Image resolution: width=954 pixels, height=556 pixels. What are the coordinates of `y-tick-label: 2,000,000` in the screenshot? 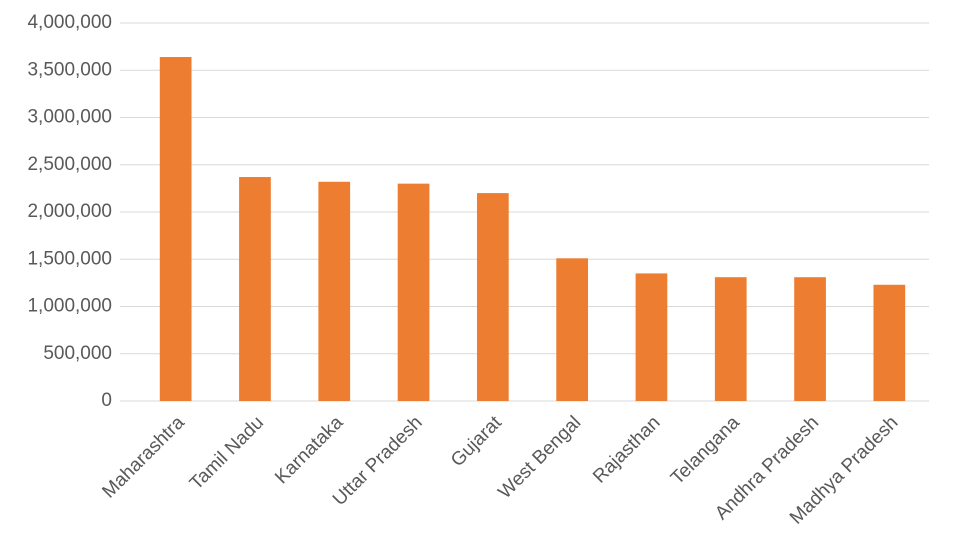 It's located at (69, 211).